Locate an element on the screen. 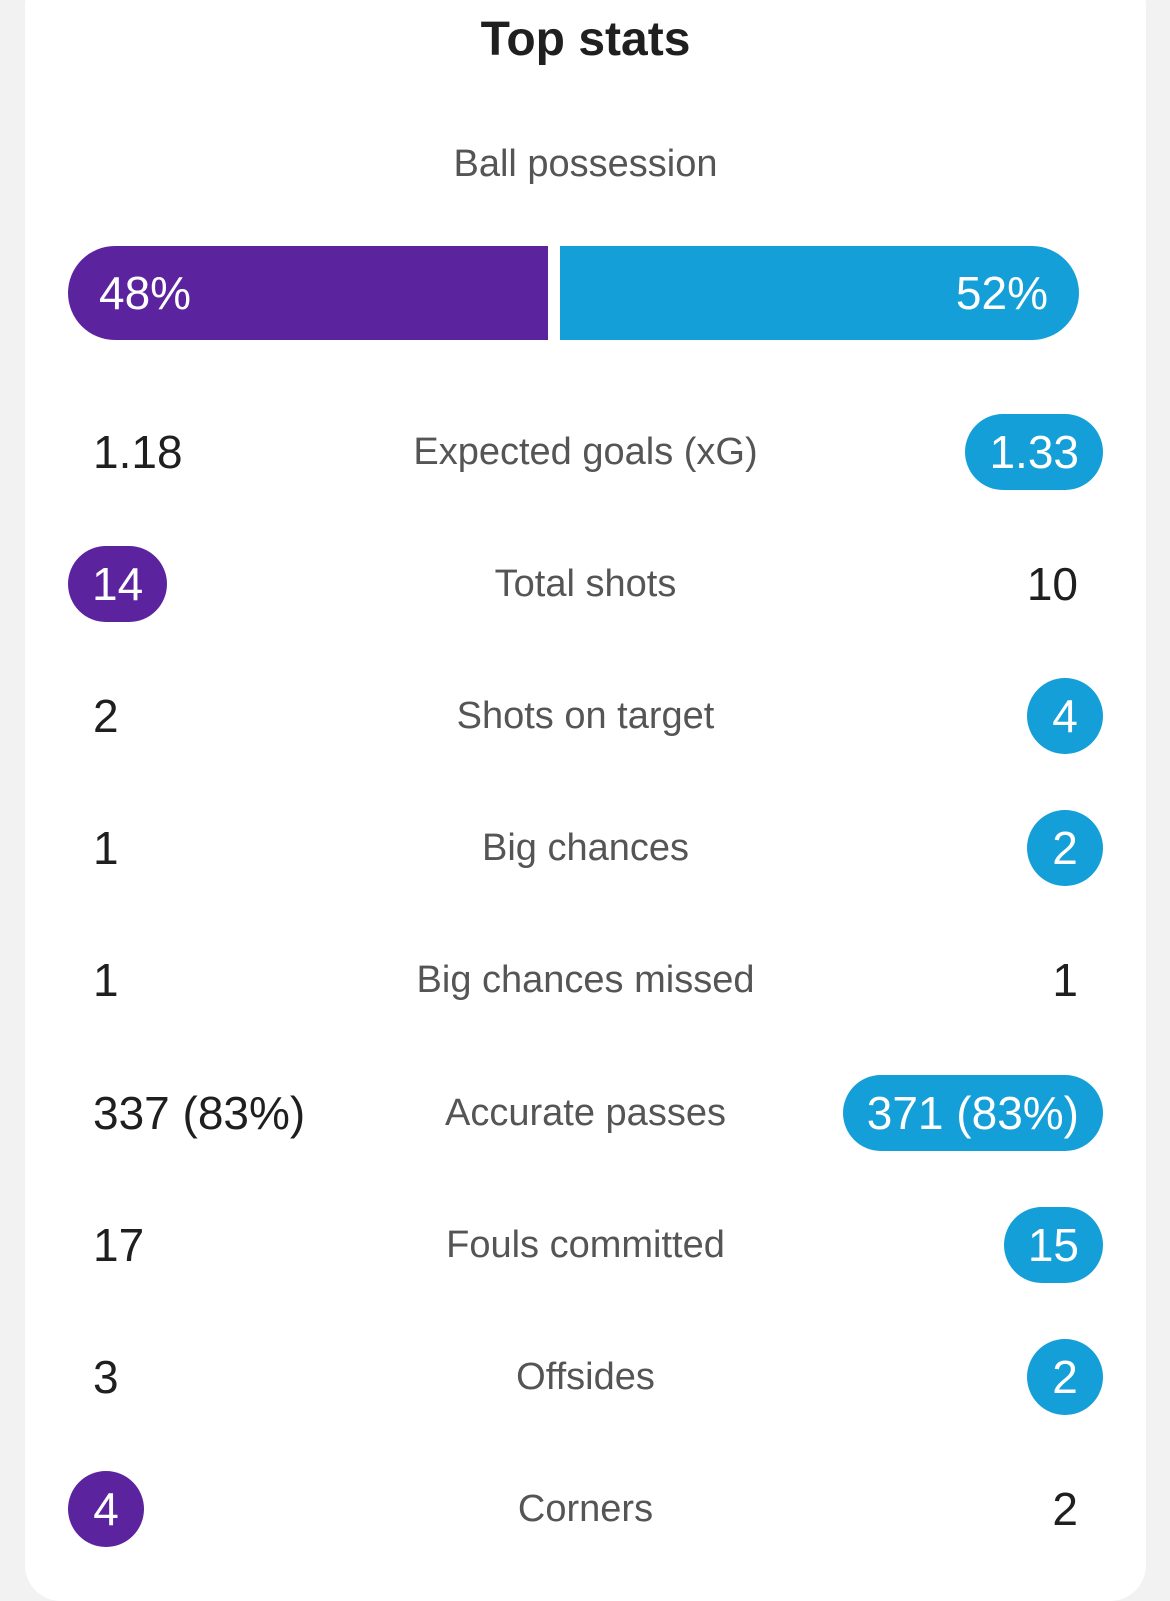 Image resolution: width=1170 pixels, height=1601 pixels. stat-row-shots-on-target: 2 Shots on target 4 is located at coordinates (585, 716).